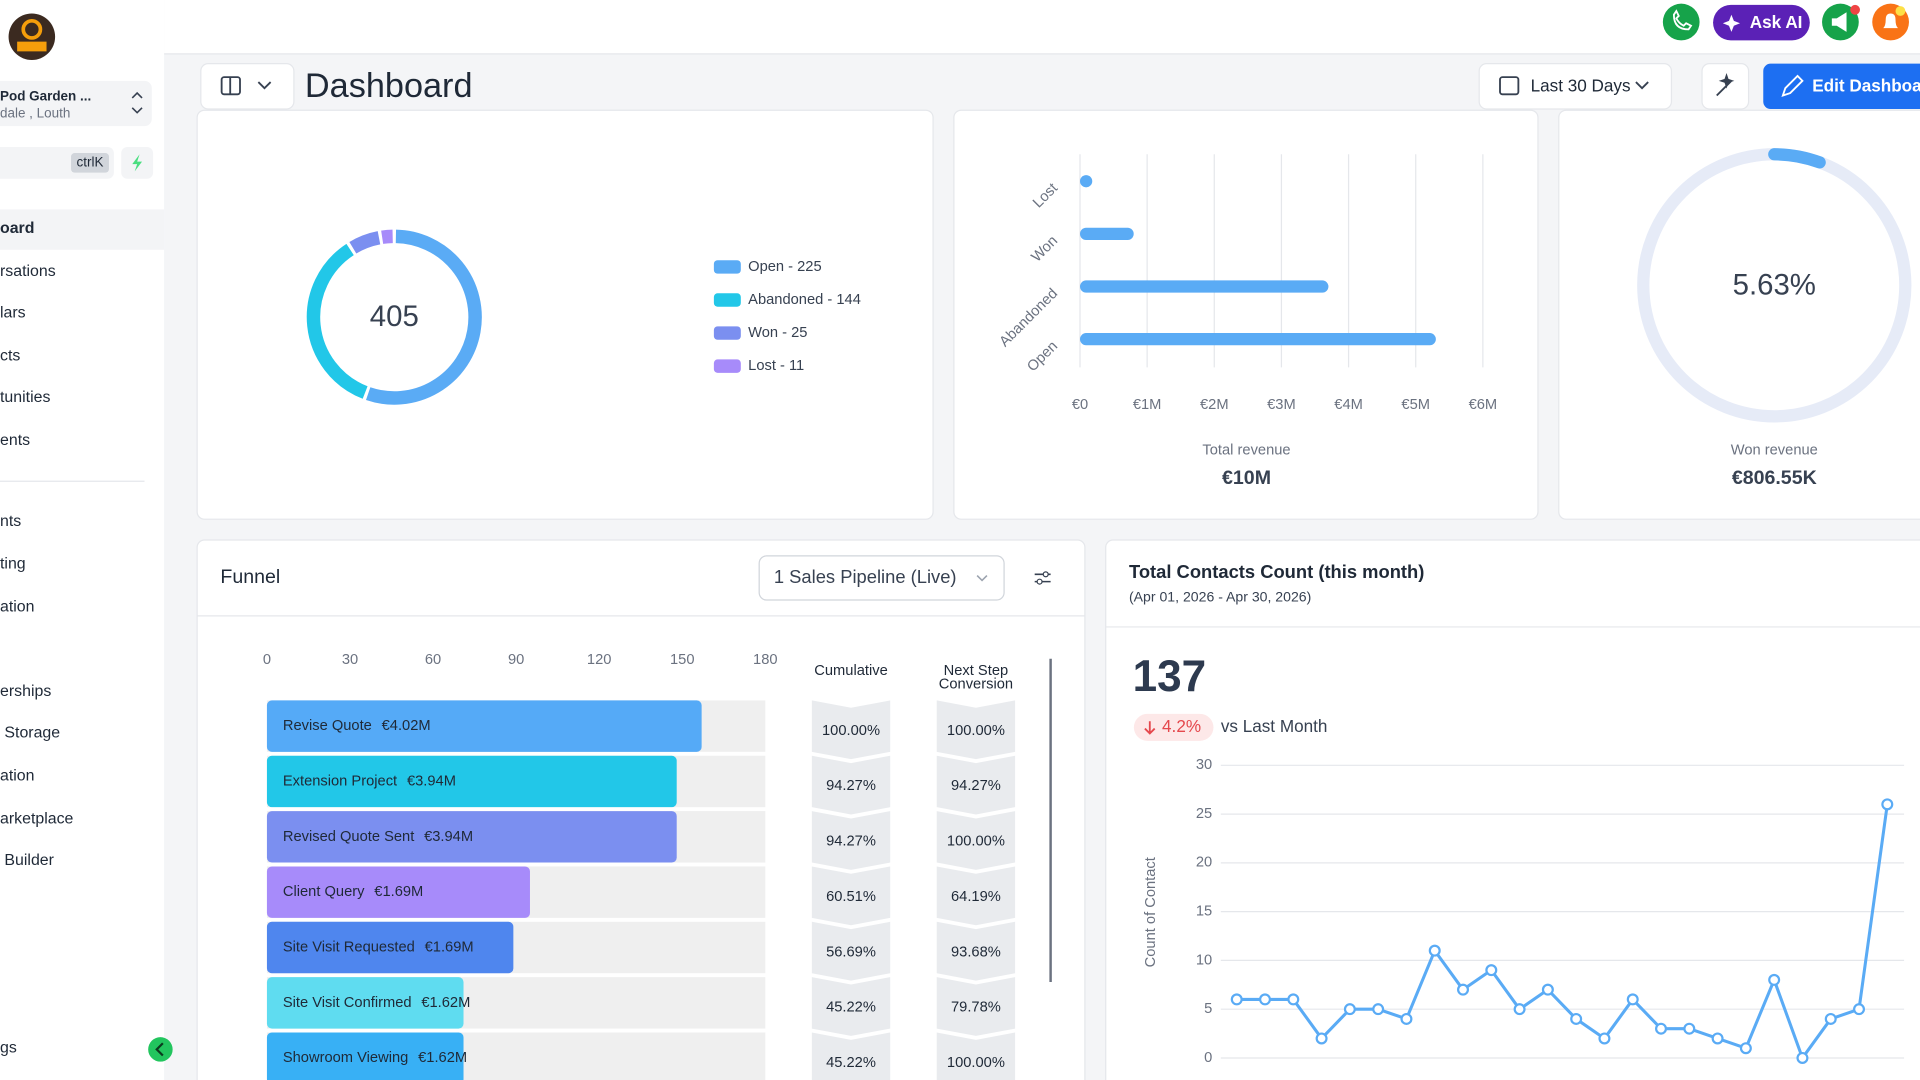 The width and height of the screenshot is (1920, 1080). Describe the element at coordinates (1220, 596) in the screenshot. I see `card-subtitle: (Apr 01, 2026 - Apr 30, 2026)` at that location.